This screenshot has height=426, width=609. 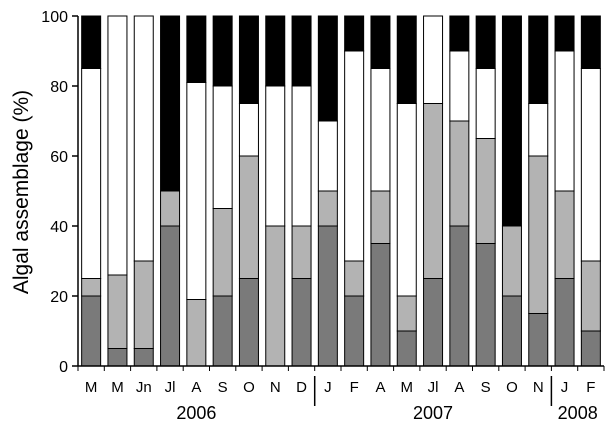 What do you see at coordinates (301, 387) in the screenshot?
I see `x-tick-label: D` at bounding box center [301, 387].